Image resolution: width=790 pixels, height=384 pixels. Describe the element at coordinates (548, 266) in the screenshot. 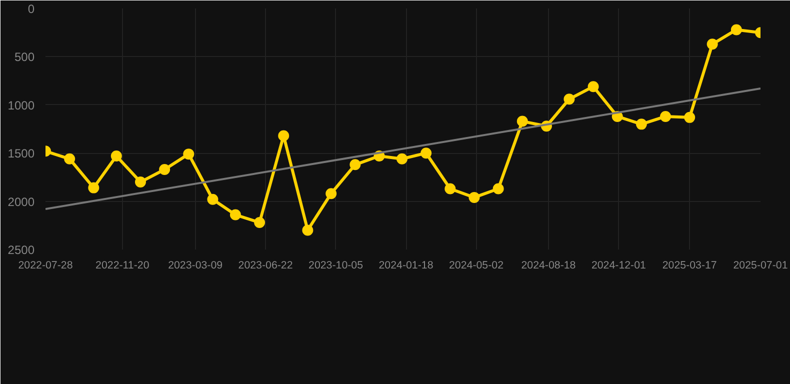

I see `x-tick-label: 2024-08-18` at that location.